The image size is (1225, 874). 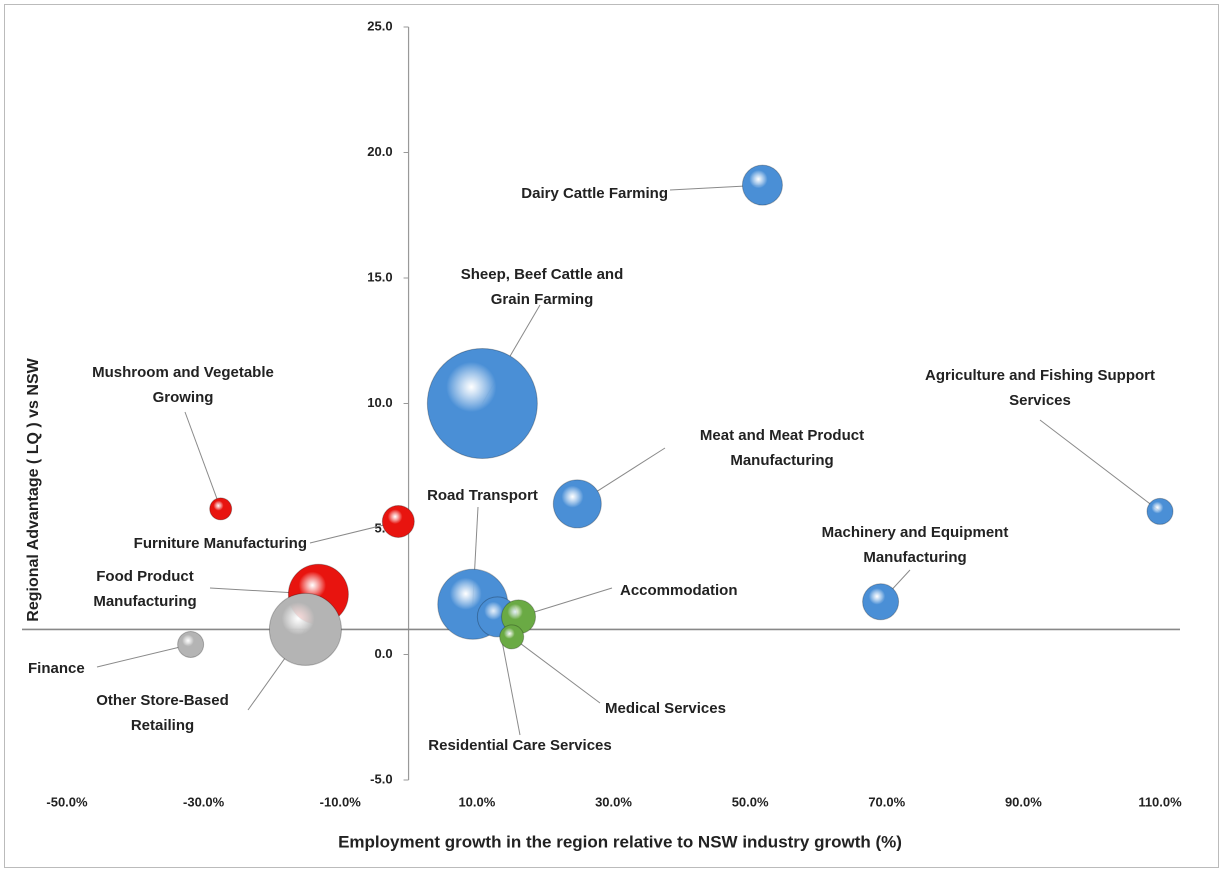 What do you see at coordinates (379, 402) in the screenshot?
I see `y-tick-label: 10.0` at bounding box center [379, 402].